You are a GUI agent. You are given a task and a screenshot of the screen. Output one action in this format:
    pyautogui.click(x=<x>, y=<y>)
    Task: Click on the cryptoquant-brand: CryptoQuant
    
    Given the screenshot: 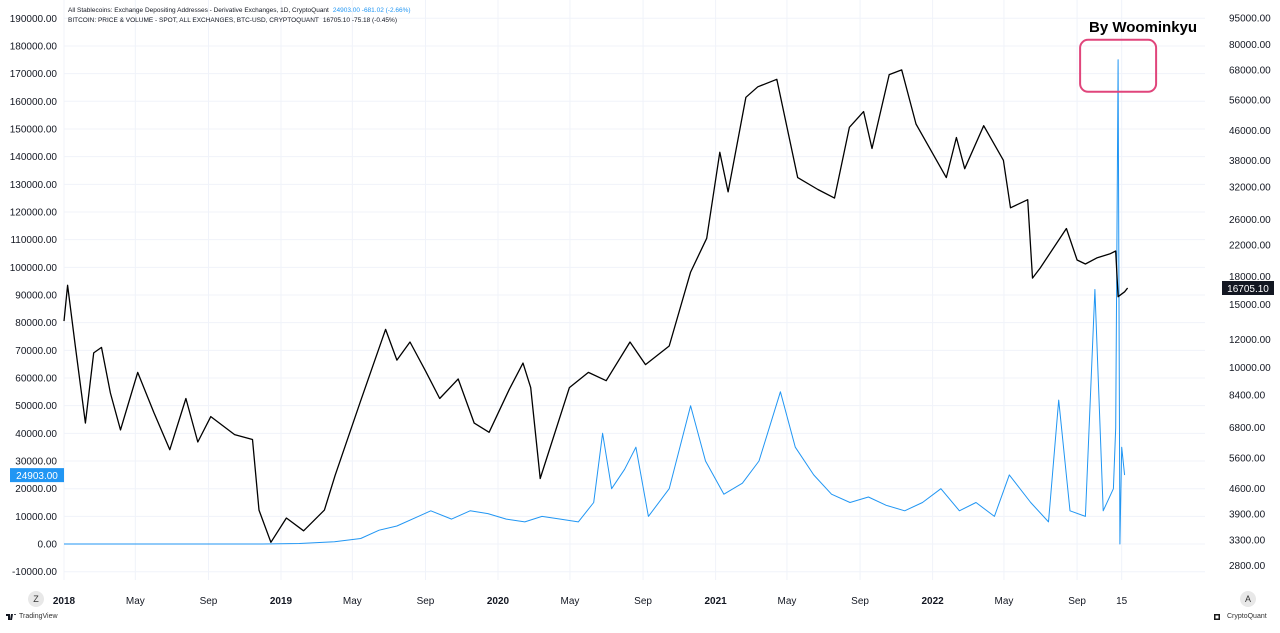 What is the action you would take?
    pyautogui.click(x=1247, y=616)
    